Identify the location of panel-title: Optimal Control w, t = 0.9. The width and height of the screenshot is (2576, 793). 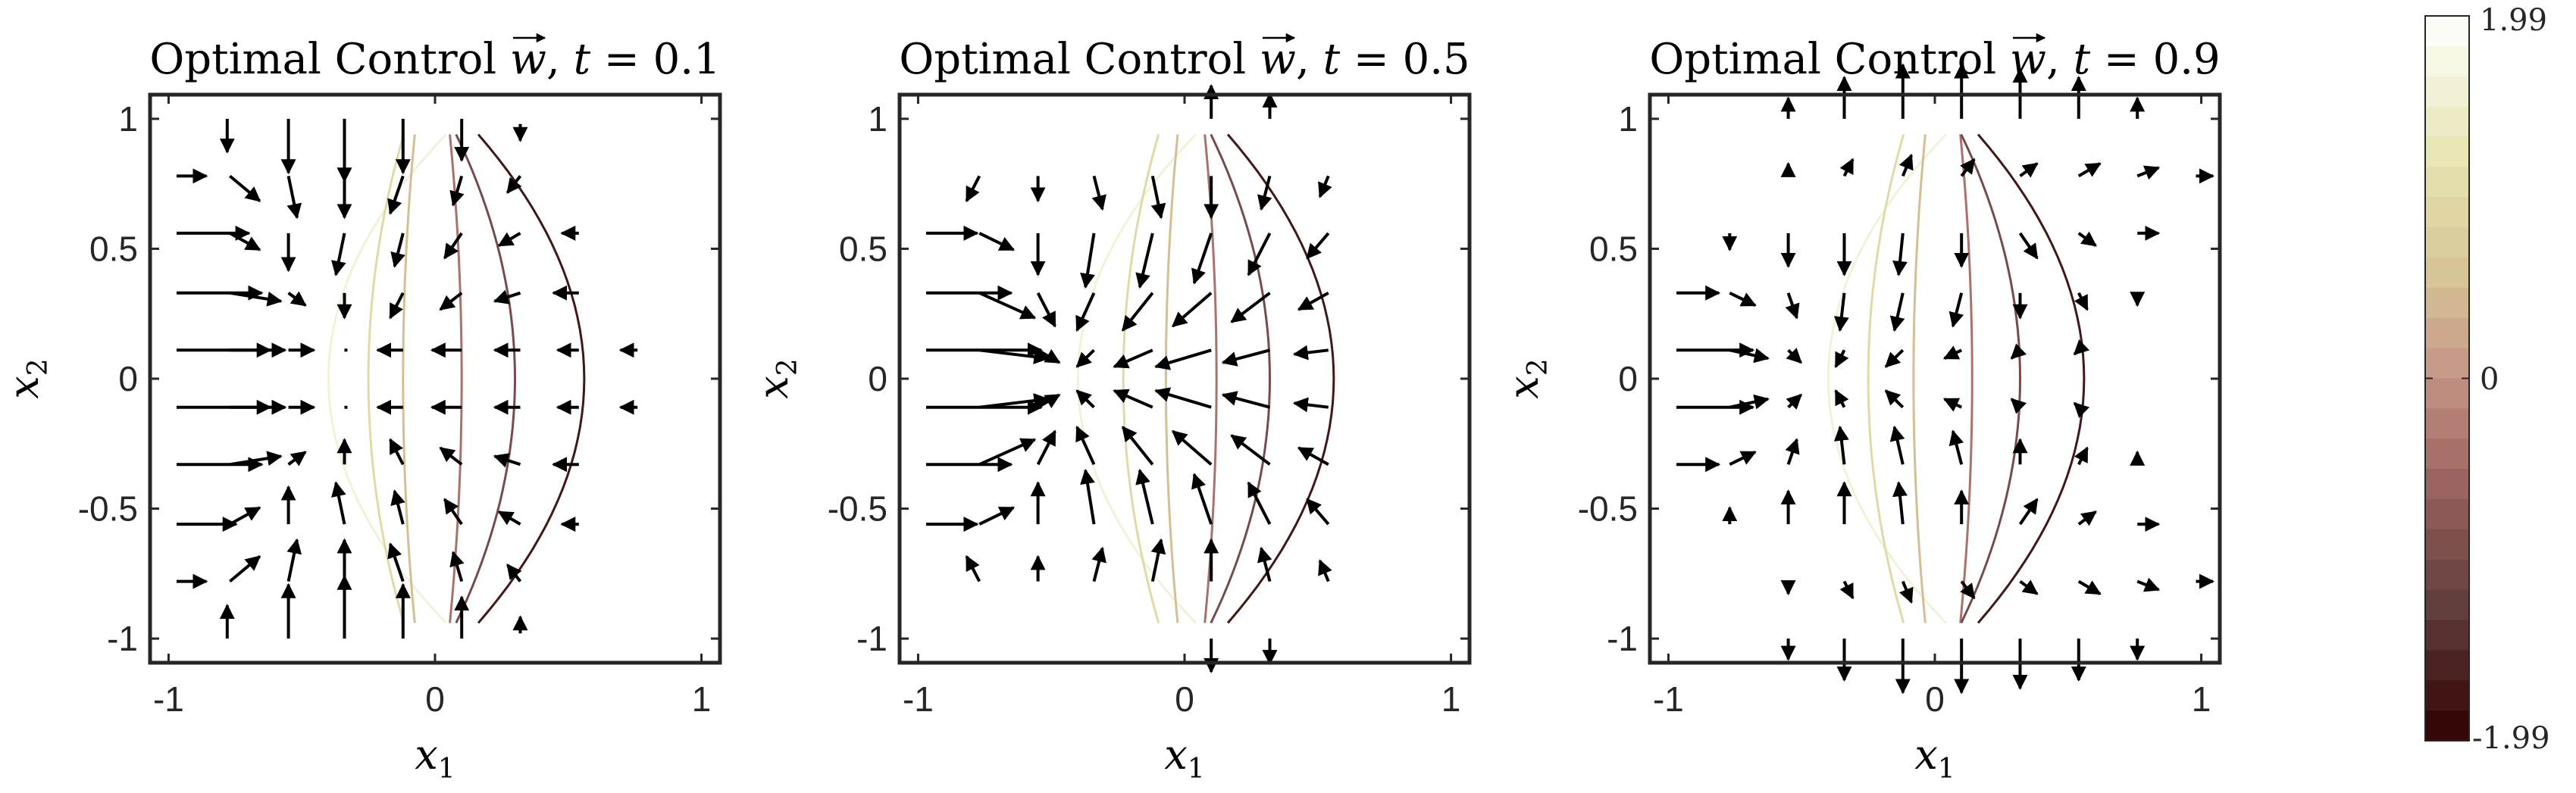
(1935, 59).